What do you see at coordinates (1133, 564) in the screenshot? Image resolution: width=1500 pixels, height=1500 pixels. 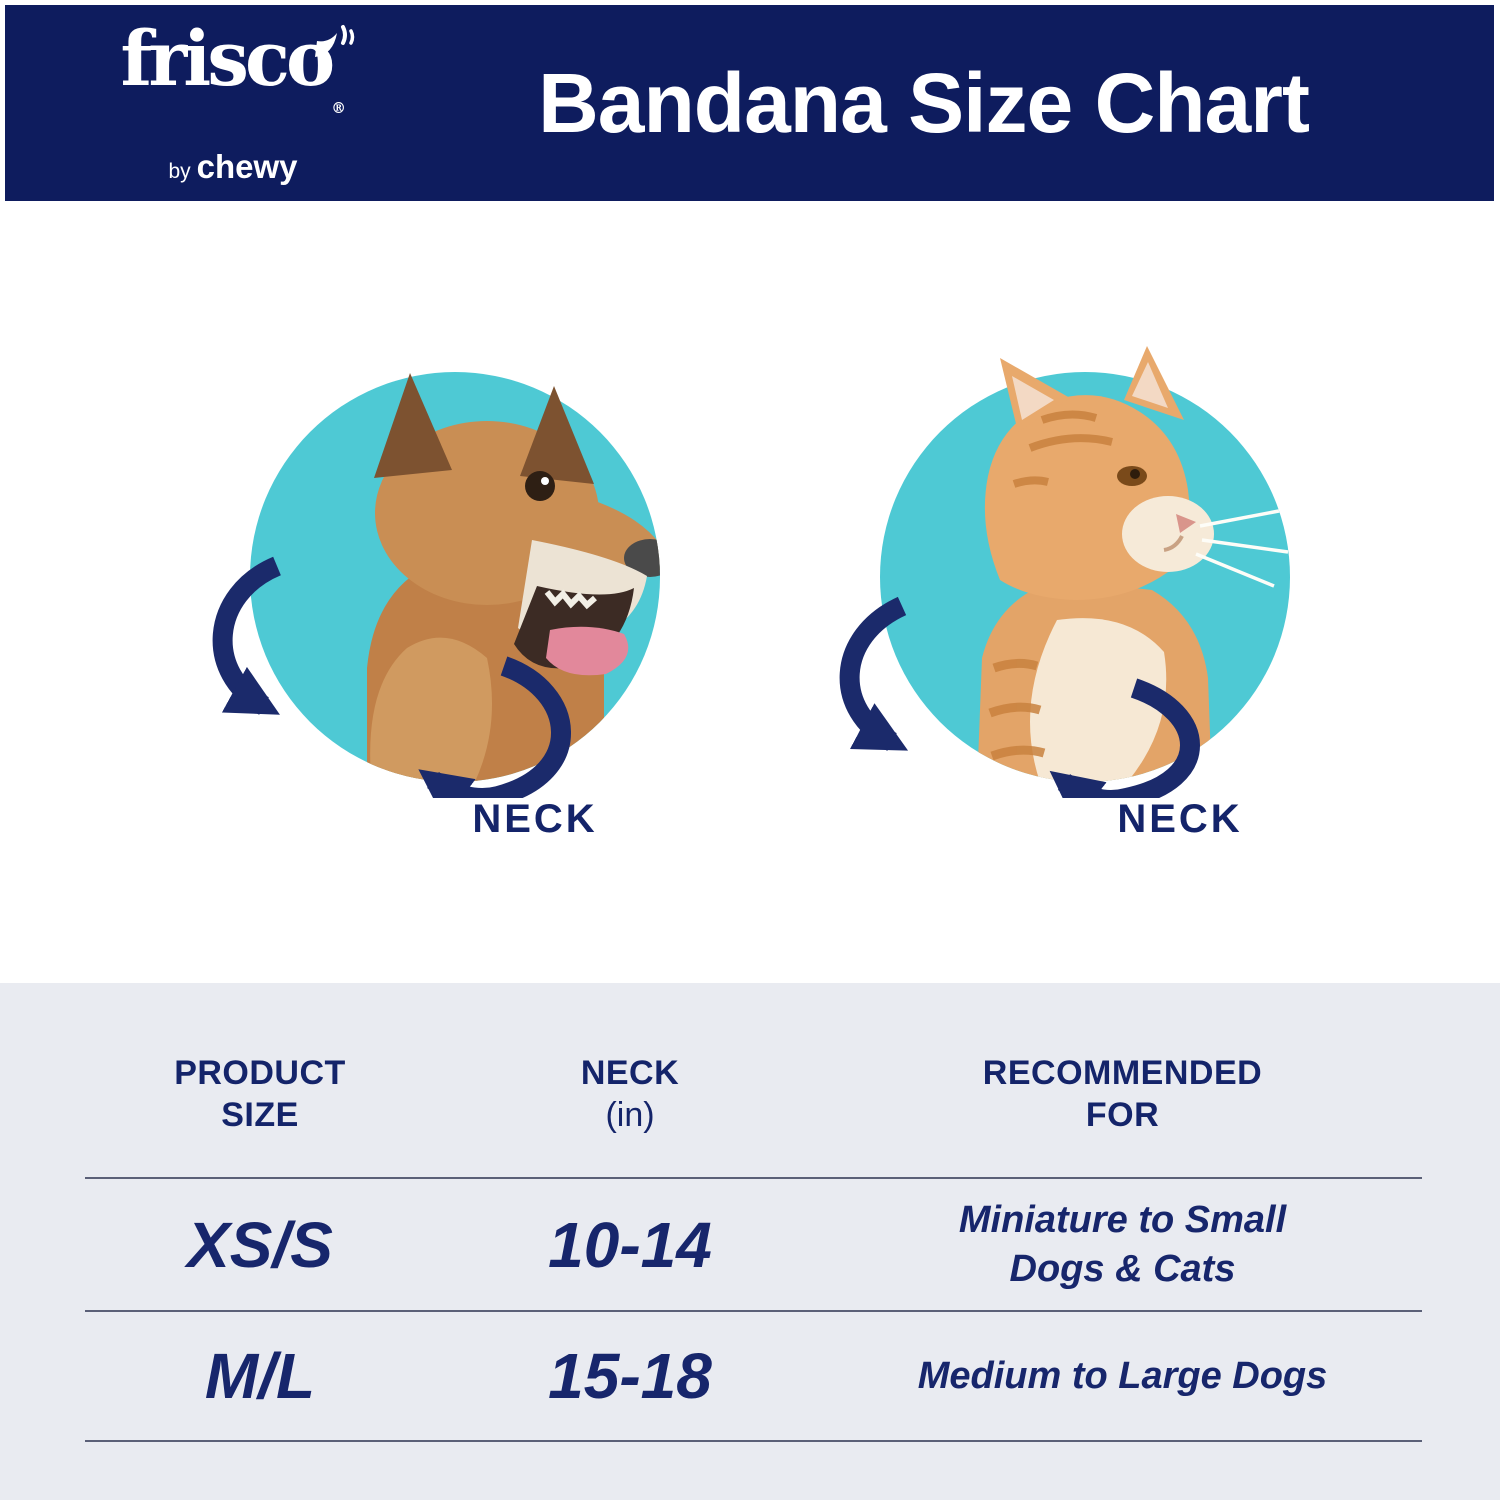 I see `cat-photo` at bounding box center [1133, 564].